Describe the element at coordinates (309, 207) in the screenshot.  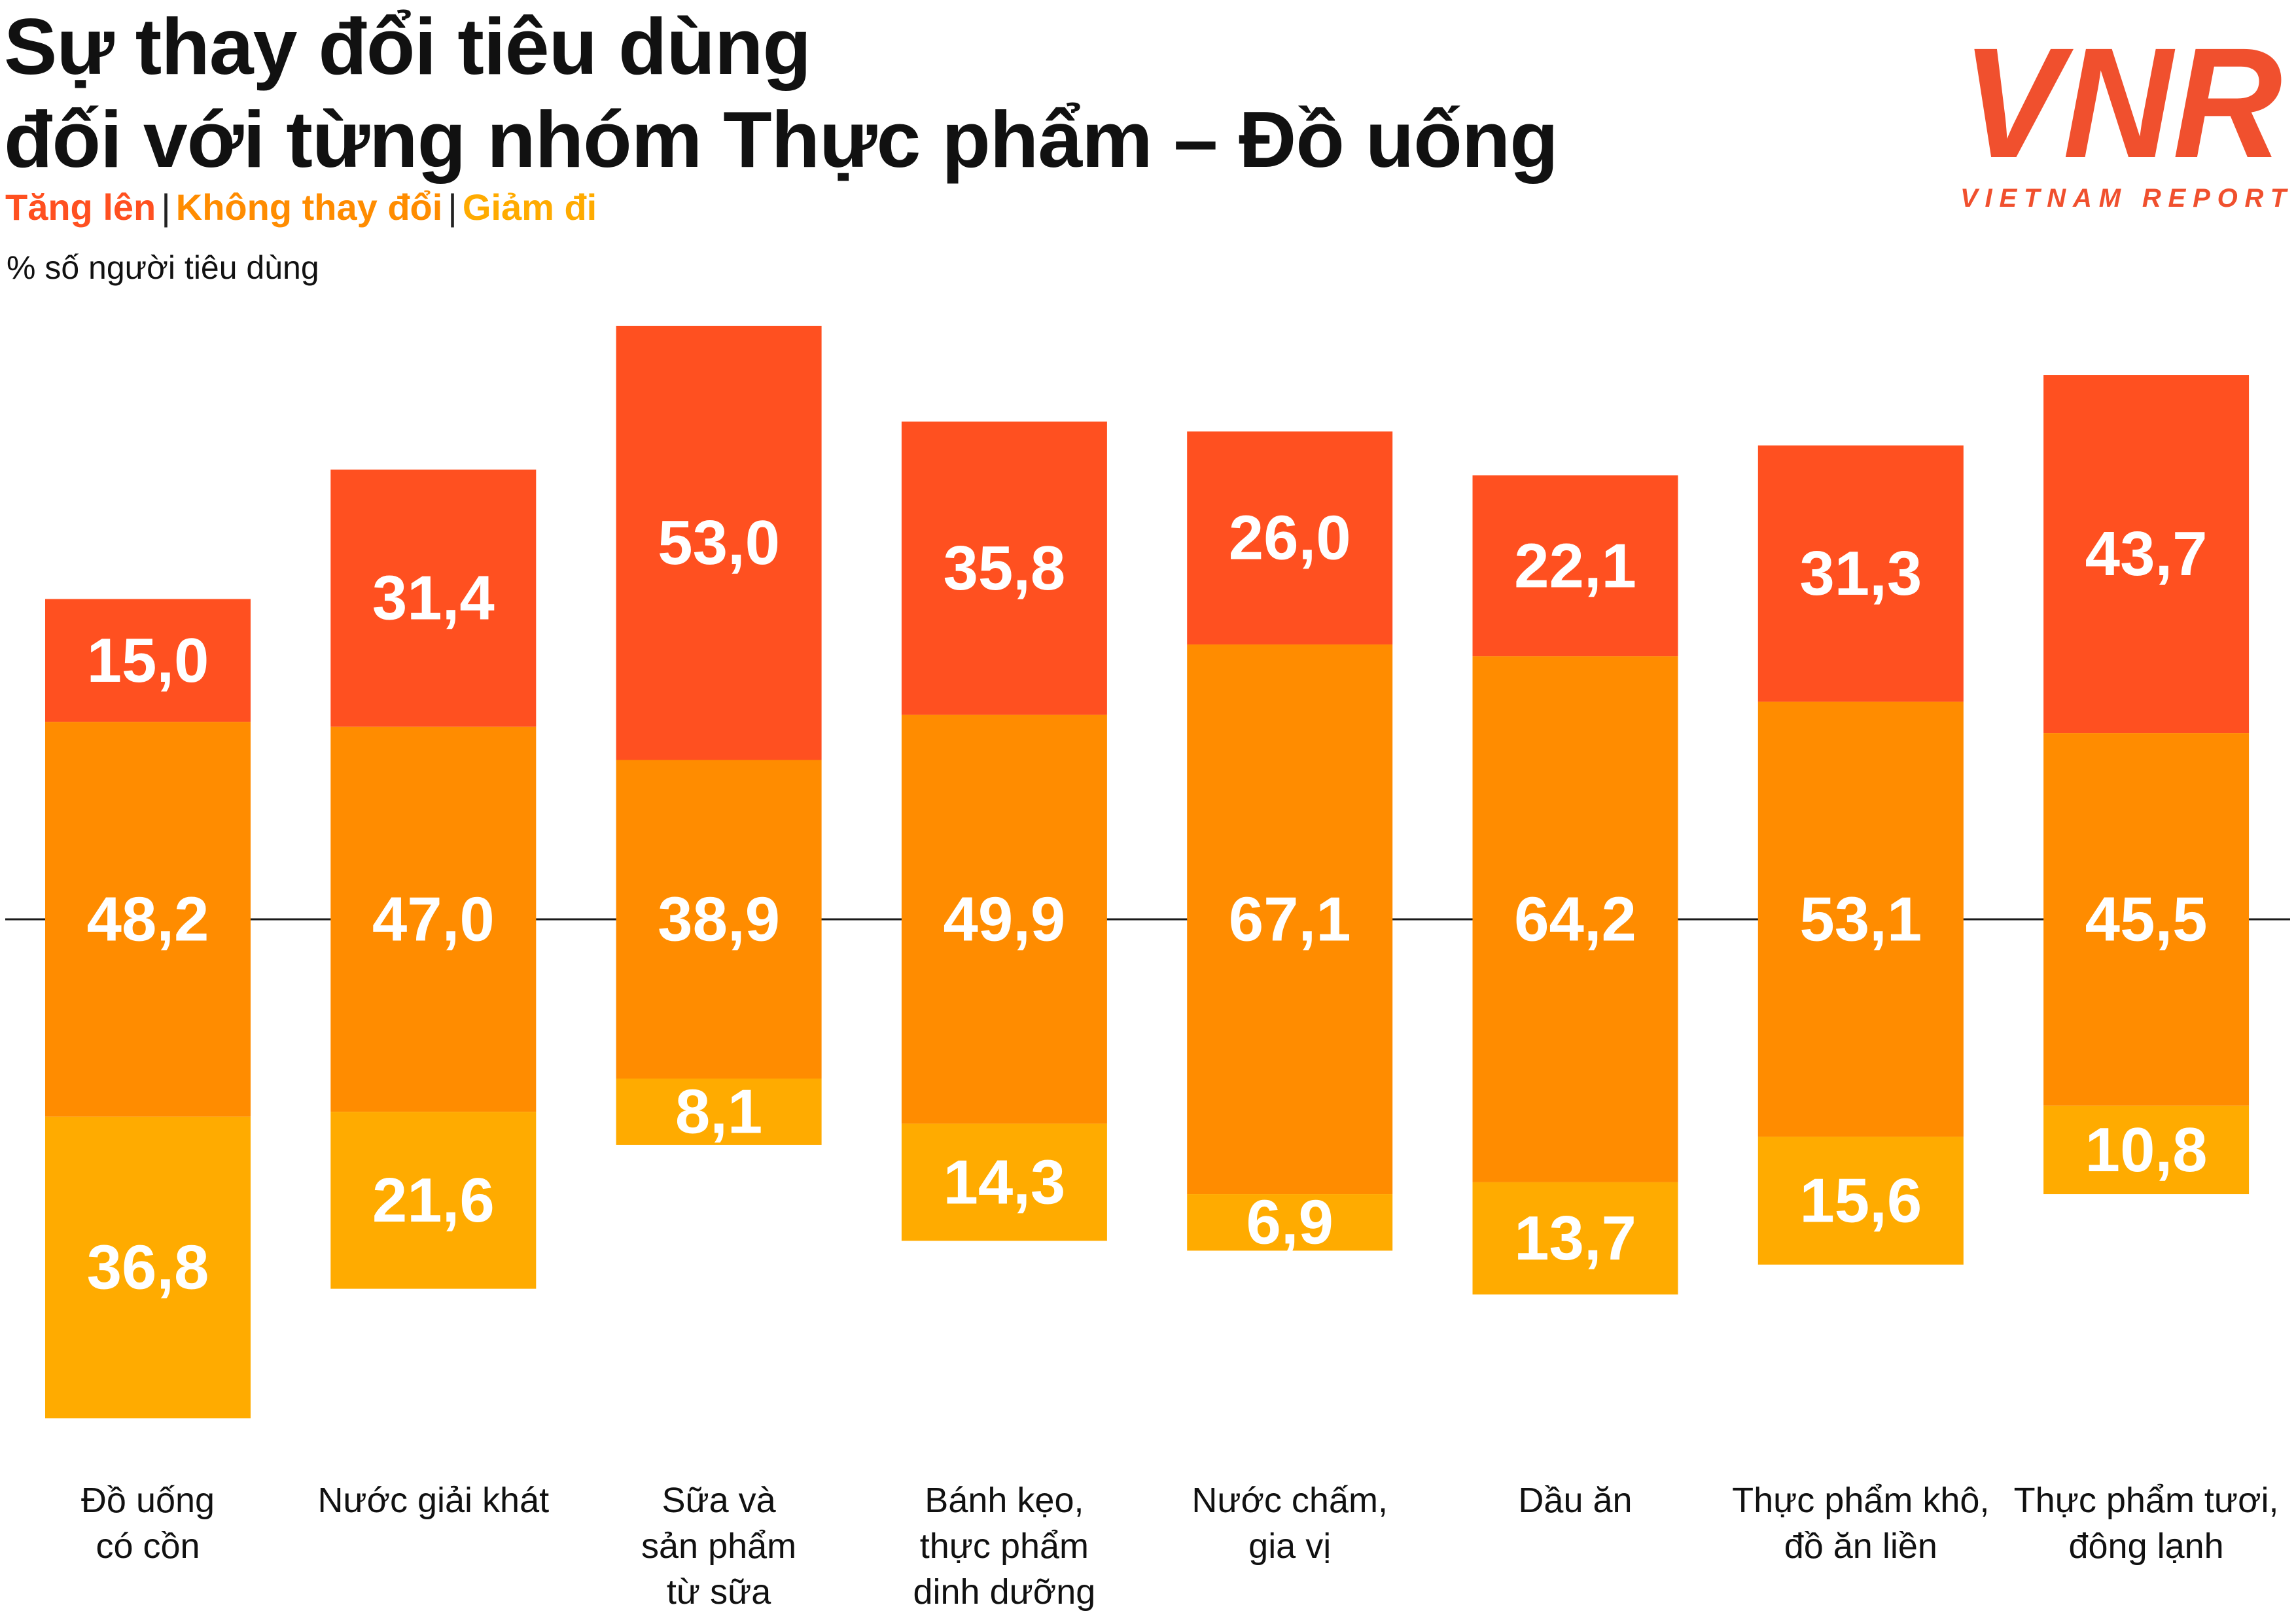
I see `legend-item-unchanged: Không thay đổi` at that location.